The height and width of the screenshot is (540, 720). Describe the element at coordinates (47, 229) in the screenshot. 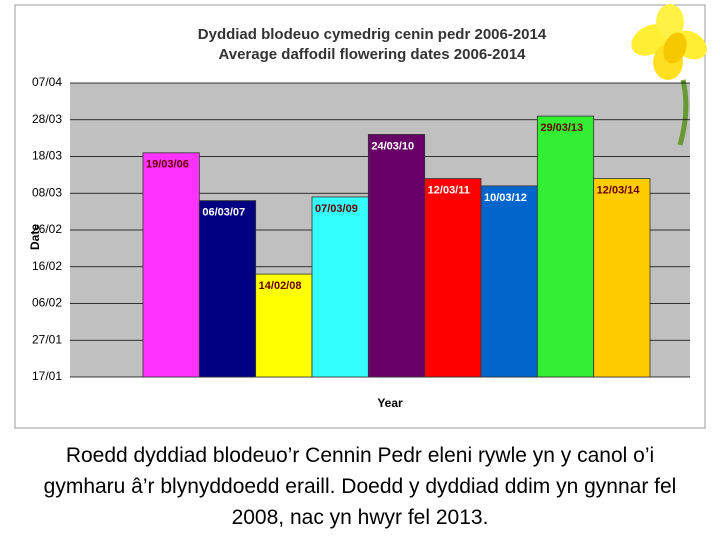

I see `y-tick-label: 26/02` at that location.